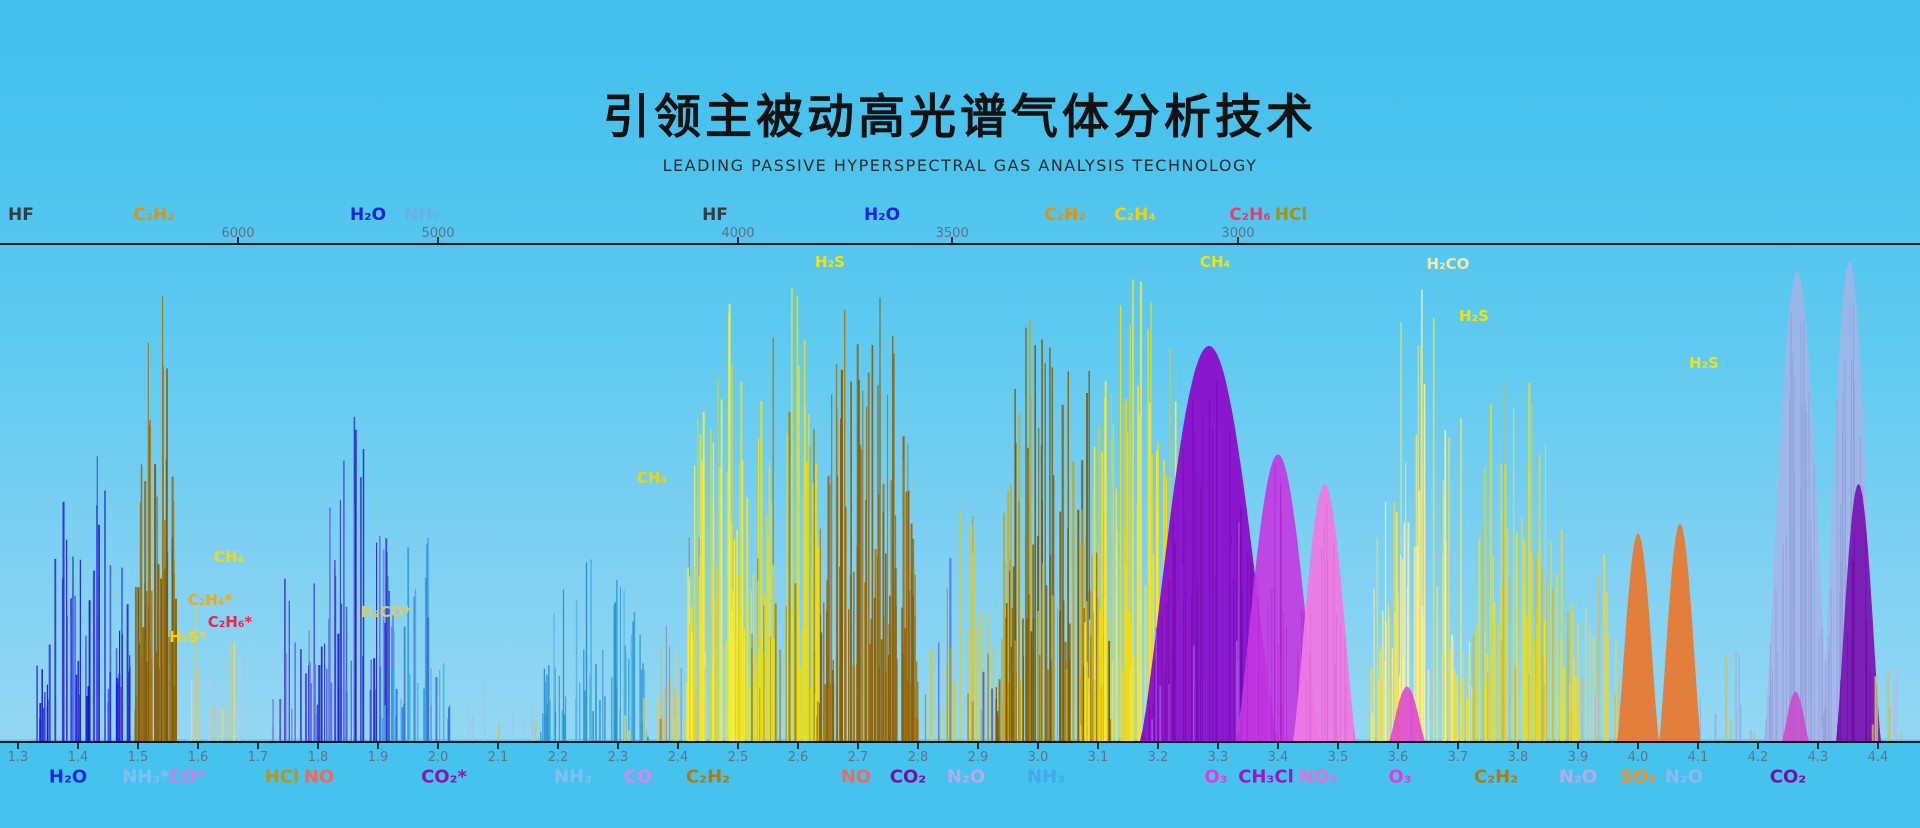  Describe the element at coordinates (154, 215) in the screenshot. I see `top-gas-label: C₂H₂` at that location.